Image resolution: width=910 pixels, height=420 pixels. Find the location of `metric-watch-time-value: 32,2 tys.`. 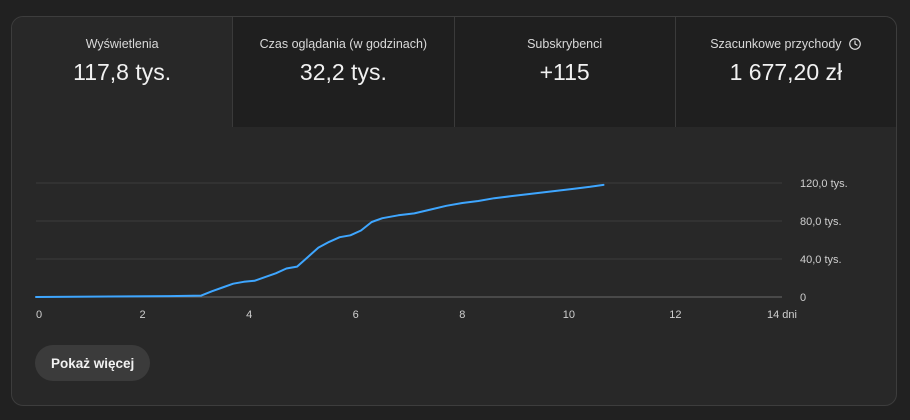

metric-watch-time-value: 32,2 tys. is located at coordinates (343, 72).